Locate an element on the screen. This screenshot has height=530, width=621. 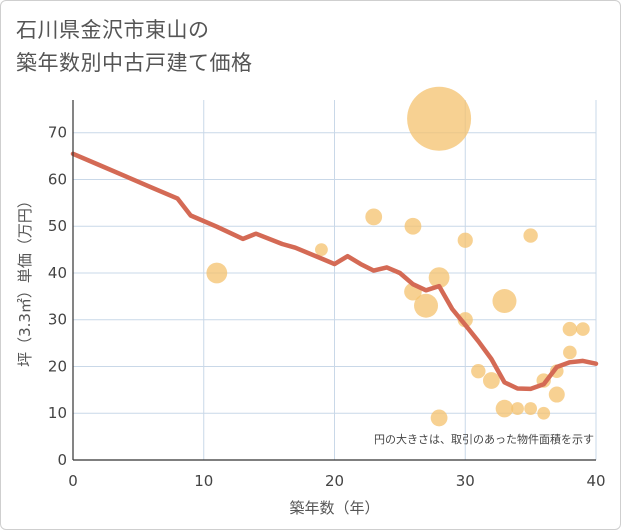
y-tick-label: 30 is located at coordinates (57, 320).